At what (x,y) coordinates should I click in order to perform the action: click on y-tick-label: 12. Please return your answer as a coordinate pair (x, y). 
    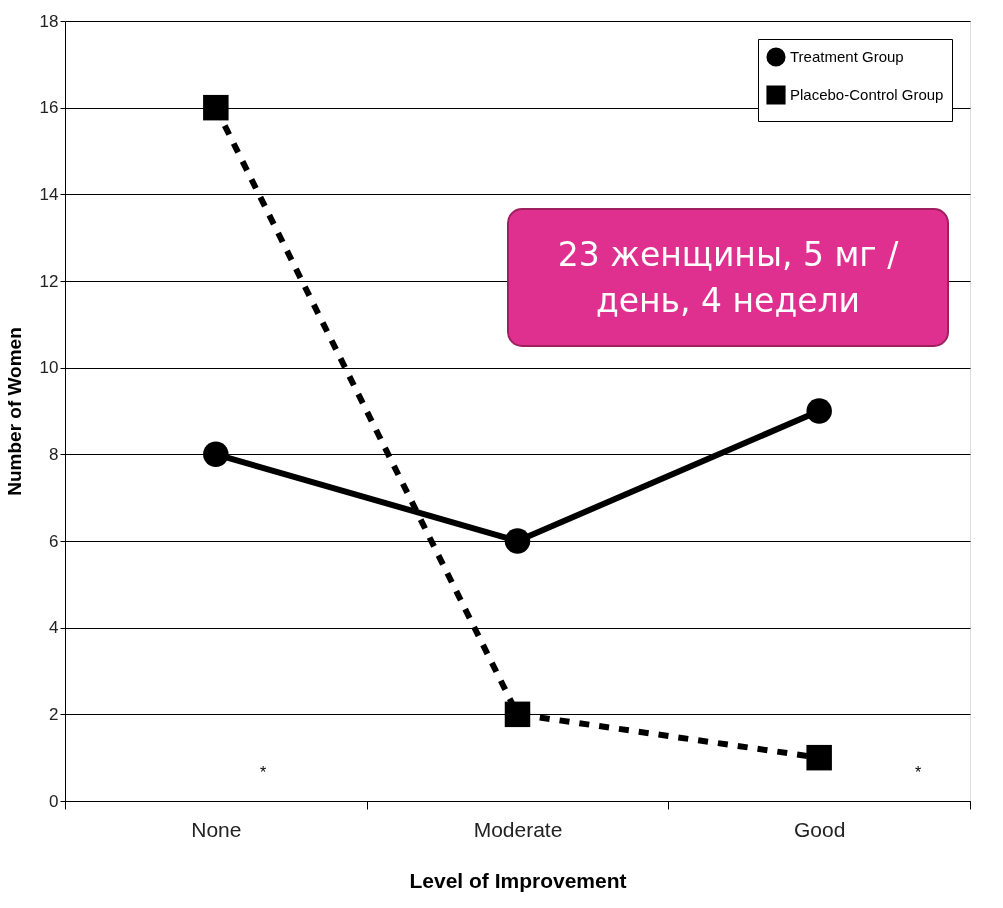
    Looking at the image, I should click on (49, 281).